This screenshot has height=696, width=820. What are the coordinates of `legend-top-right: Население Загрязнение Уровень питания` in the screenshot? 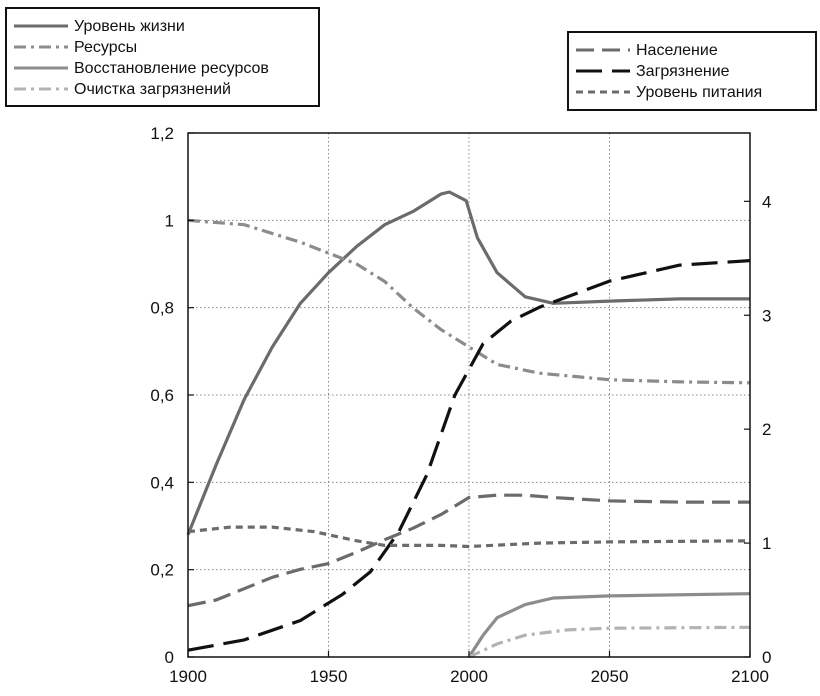 It's located at (692, 71).